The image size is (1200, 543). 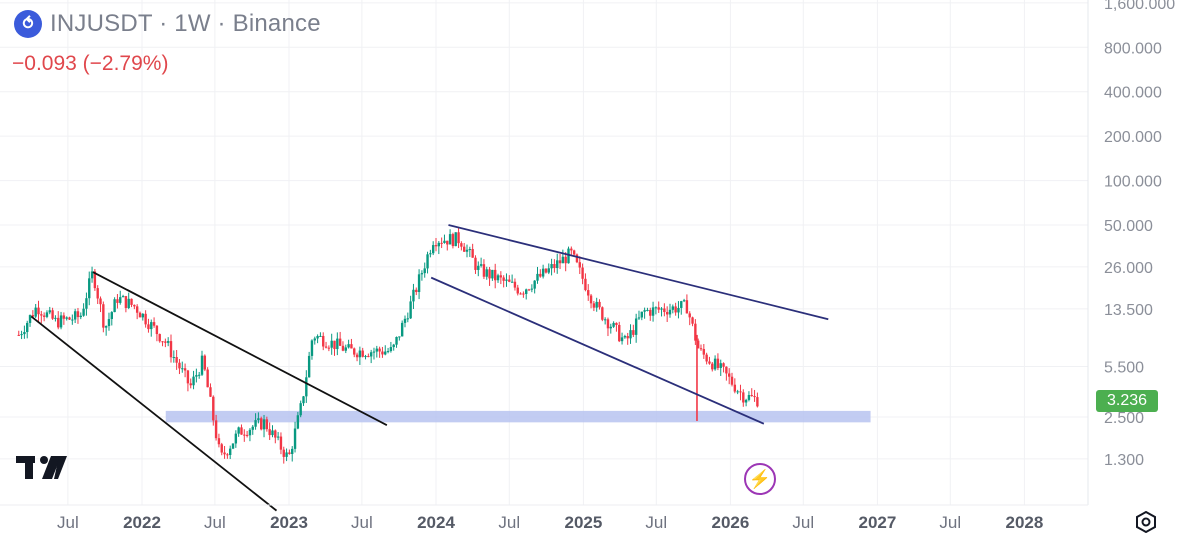 I want to click on symbol-title: INJUSDT · 1W · Binance, so click(x=185, y=24).